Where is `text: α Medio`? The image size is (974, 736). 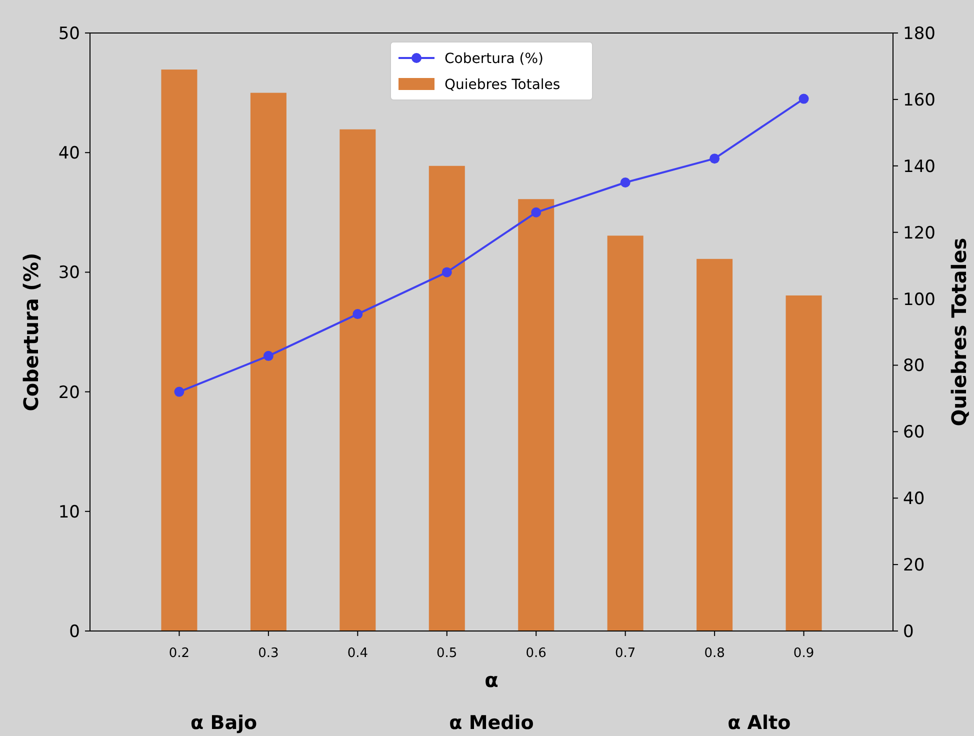 text: α Medio is located at coordinates (491, 723).